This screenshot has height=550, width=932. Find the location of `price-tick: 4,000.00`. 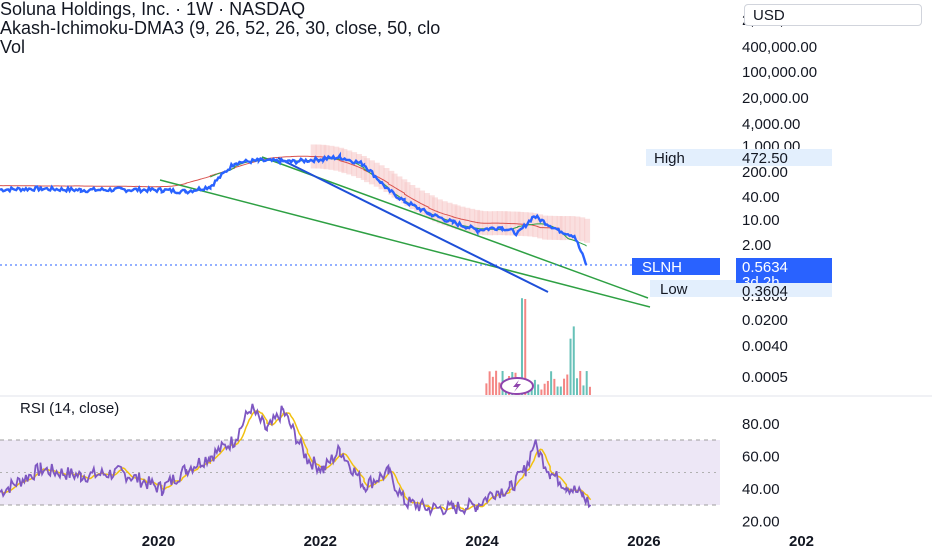

price-tick: 4,000.00 is located at coordinates (771, 124).